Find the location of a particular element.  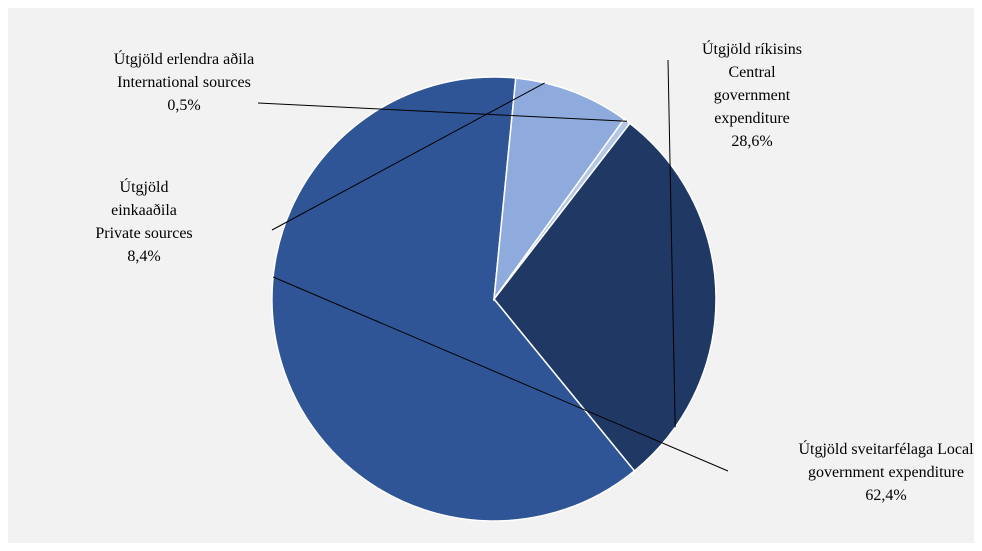

slice-value-label: 62,4% is located at coordinates (885, 495).